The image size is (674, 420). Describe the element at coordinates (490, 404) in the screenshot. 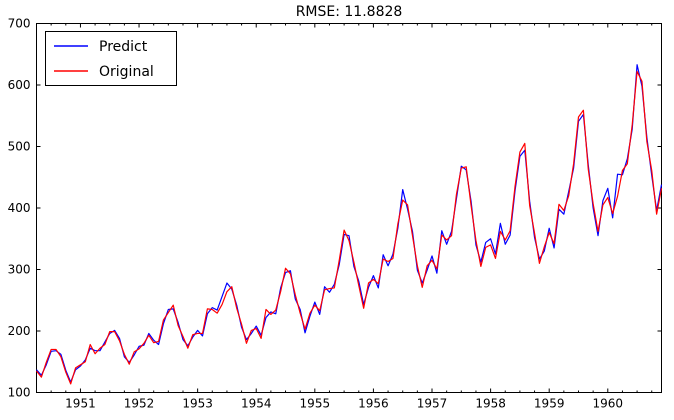

I see `x-tick-label: 1958` at that location.